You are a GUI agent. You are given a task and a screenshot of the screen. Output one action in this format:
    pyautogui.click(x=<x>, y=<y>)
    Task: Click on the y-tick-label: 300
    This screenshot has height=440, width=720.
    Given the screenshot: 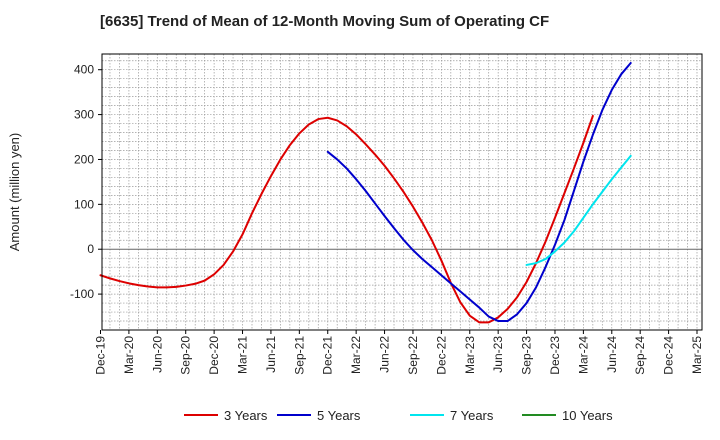 What is the action you would take?
    pyautogui.click(x=84, y=115)
    